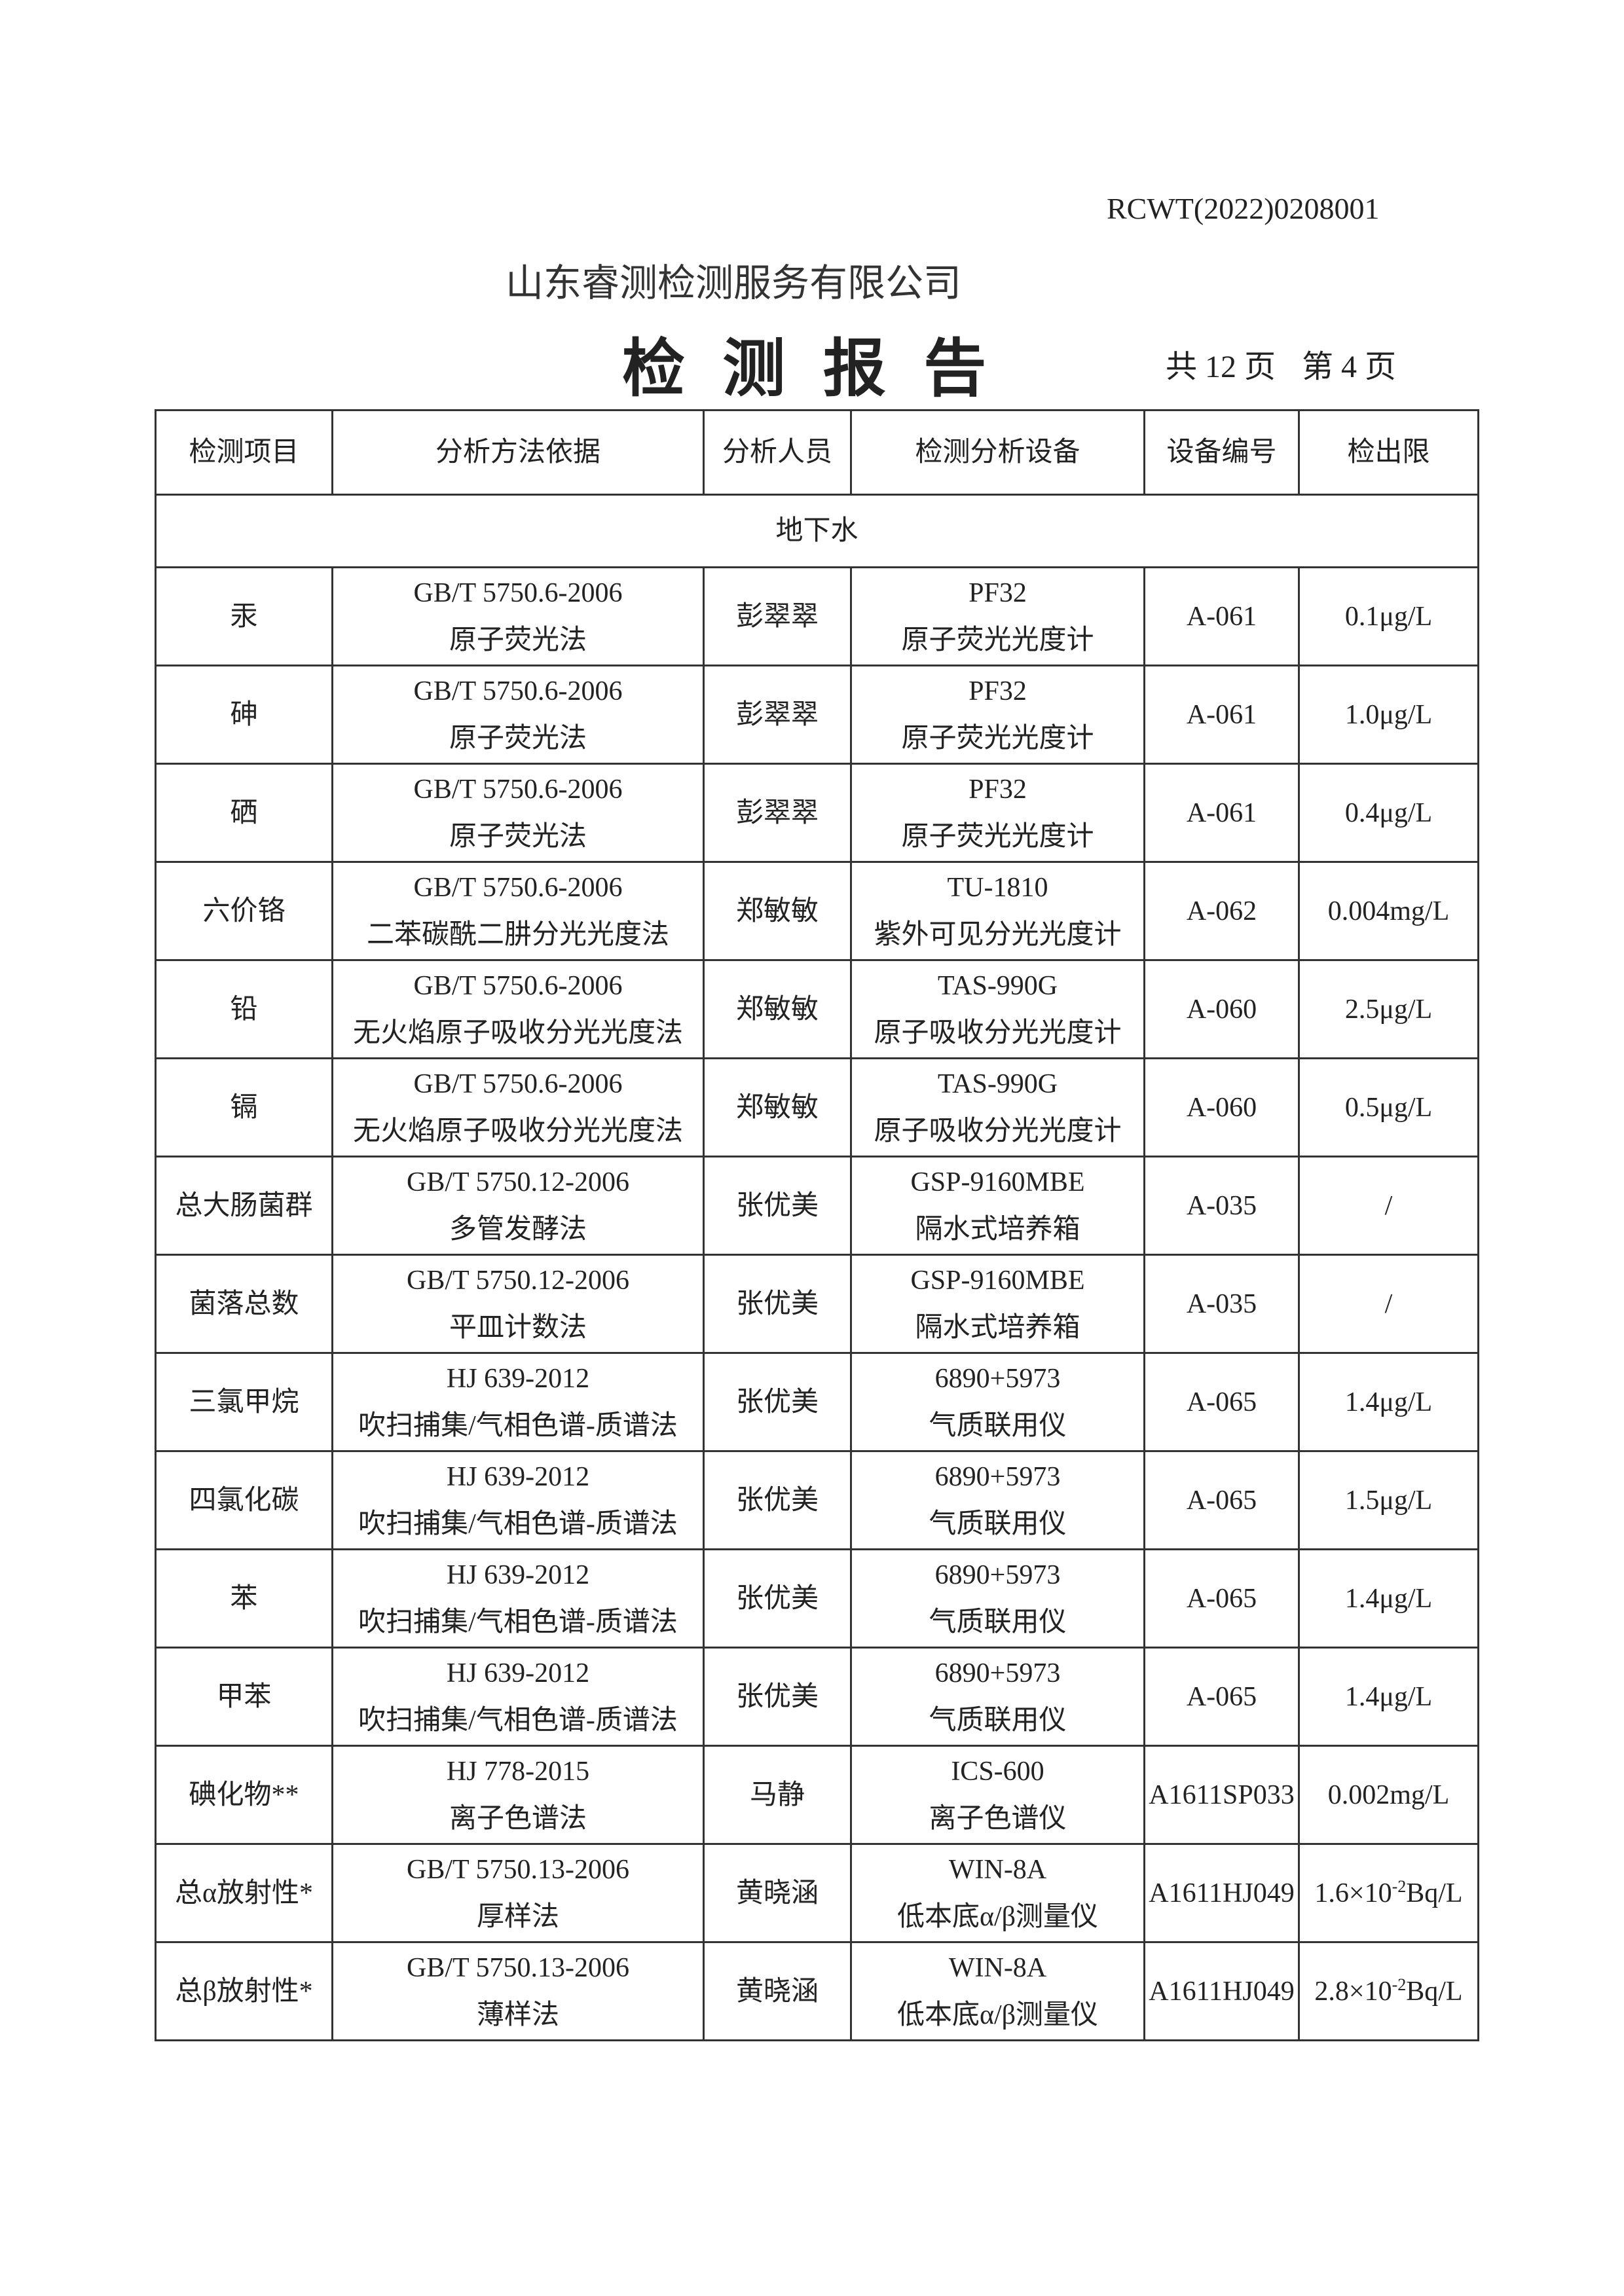  Describe the element at coordinates (997, 911) in the screenshot. I see `device-cell: TU-1810 紫外可见分光光度计` at that location.